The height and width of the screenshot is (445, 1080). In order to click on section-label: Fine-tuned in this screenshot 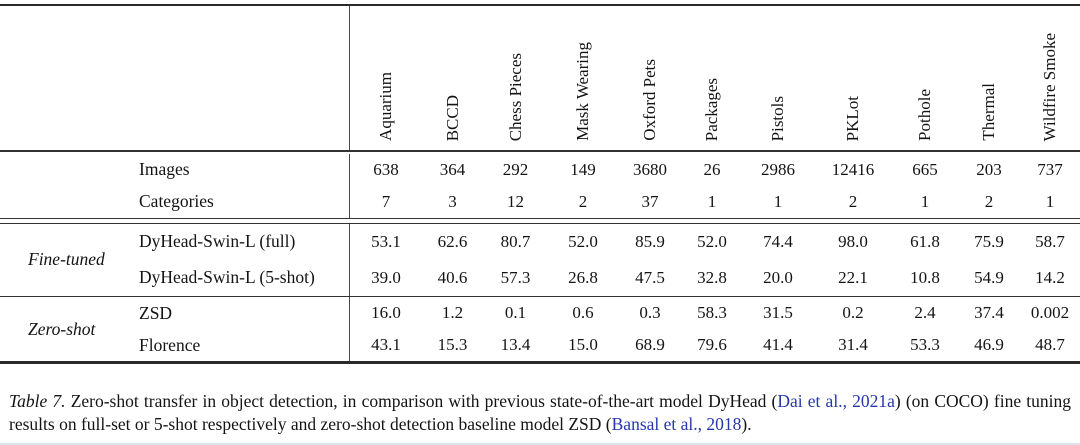, I will do `click(66, 259)`.